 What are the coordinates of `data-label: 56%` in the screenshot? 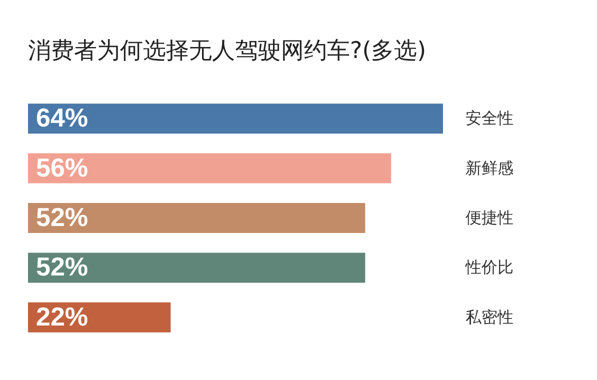 It's located at (62, 167).